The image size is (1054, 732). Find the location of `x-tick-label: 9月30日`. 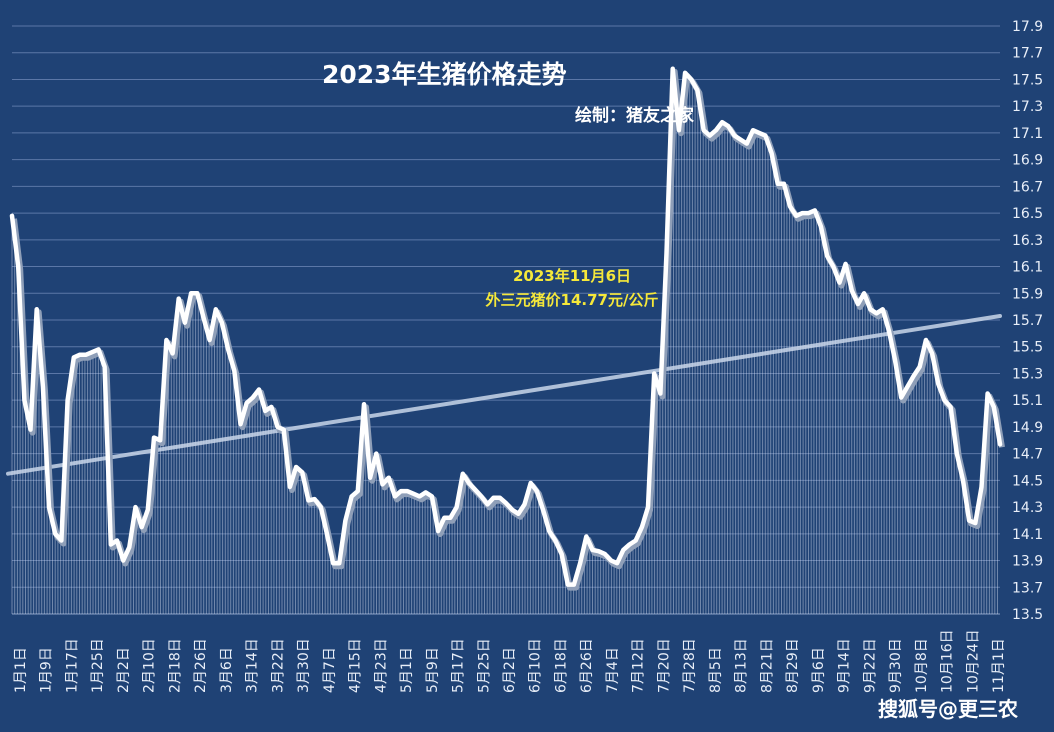

x-tick-label: 9月30日 is located at coordinates (896, 665).